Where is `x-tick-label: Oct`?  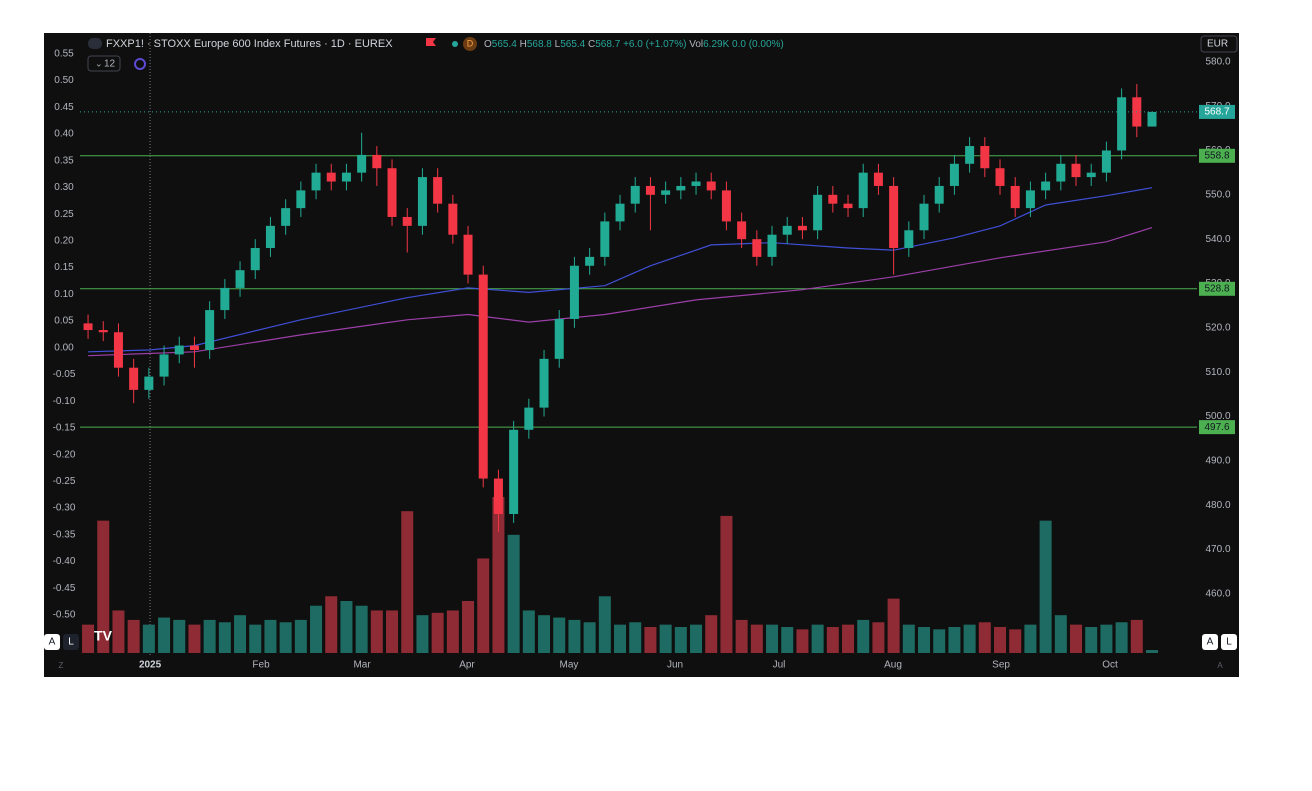 x-tick-label: Oct is located at coordinates (1110, 665).